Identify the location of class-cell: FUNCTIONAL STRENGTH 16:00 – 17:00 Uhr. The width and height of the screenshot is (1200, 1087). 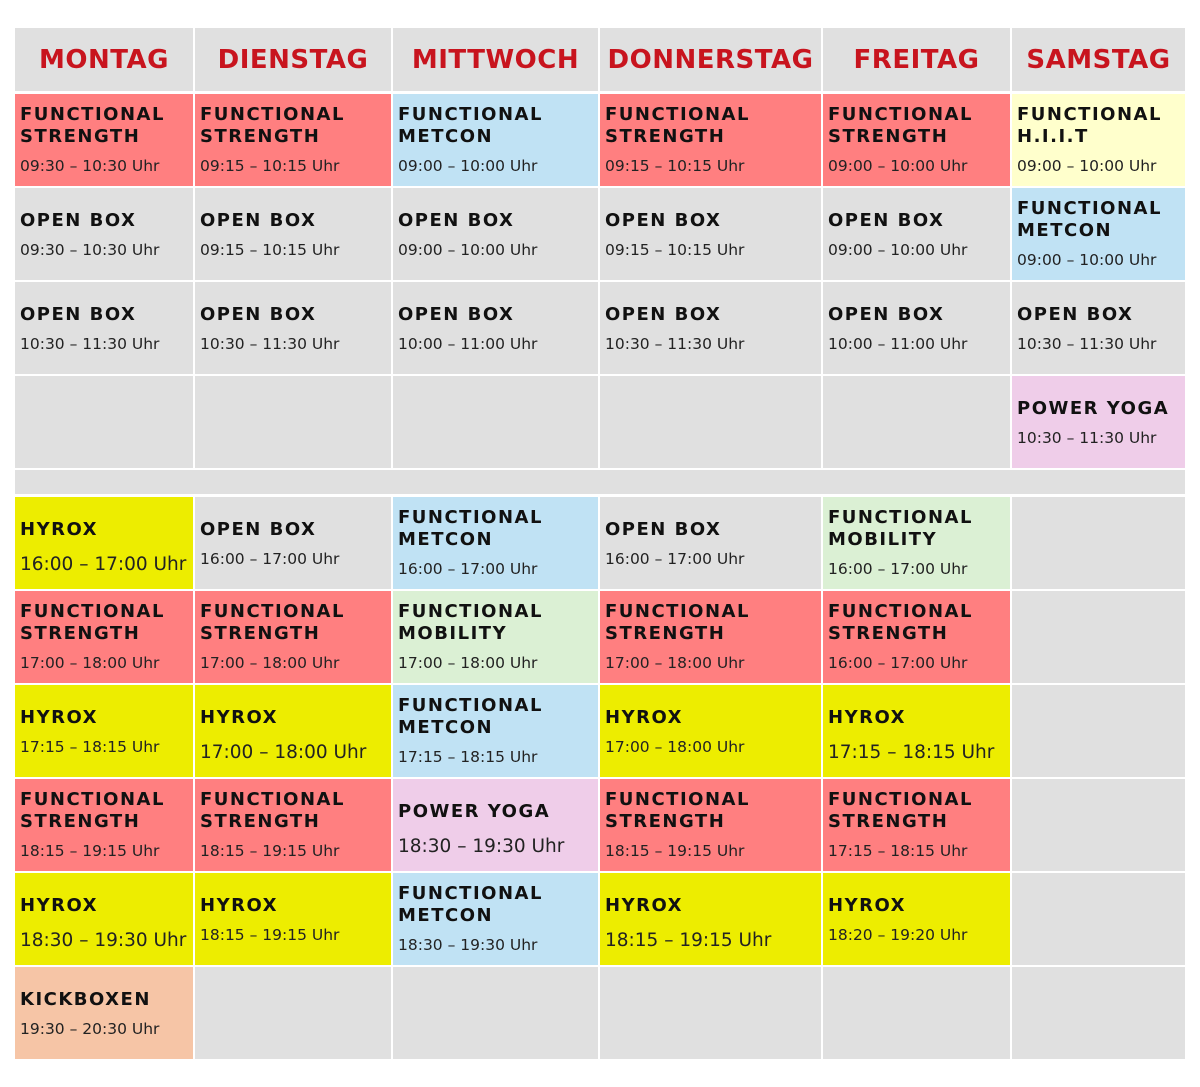
(916, 637).